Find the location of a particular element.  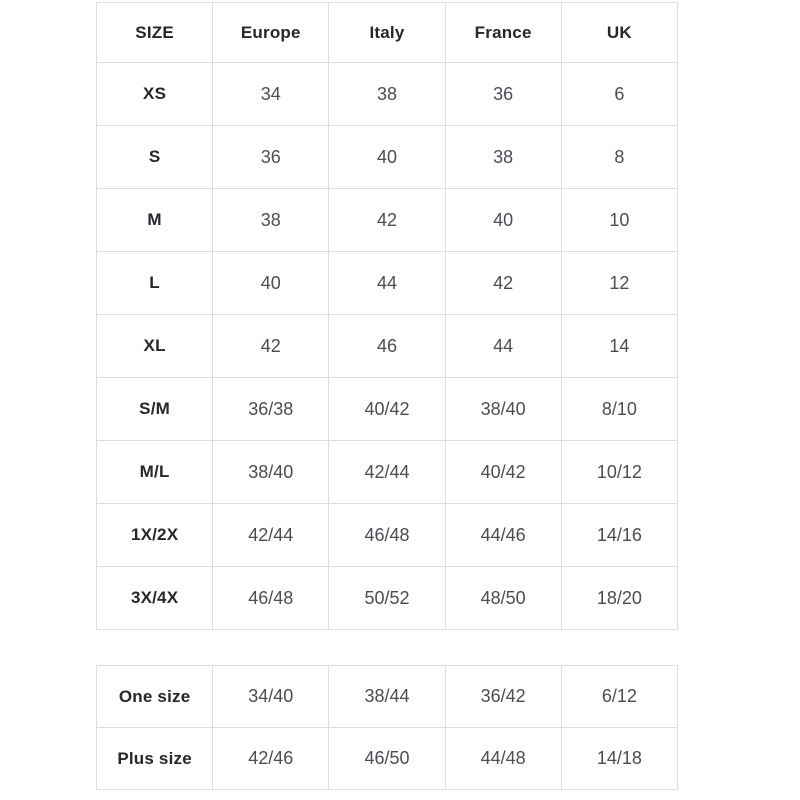

size-label-cell: M/L is located at coordinates (154, 472).